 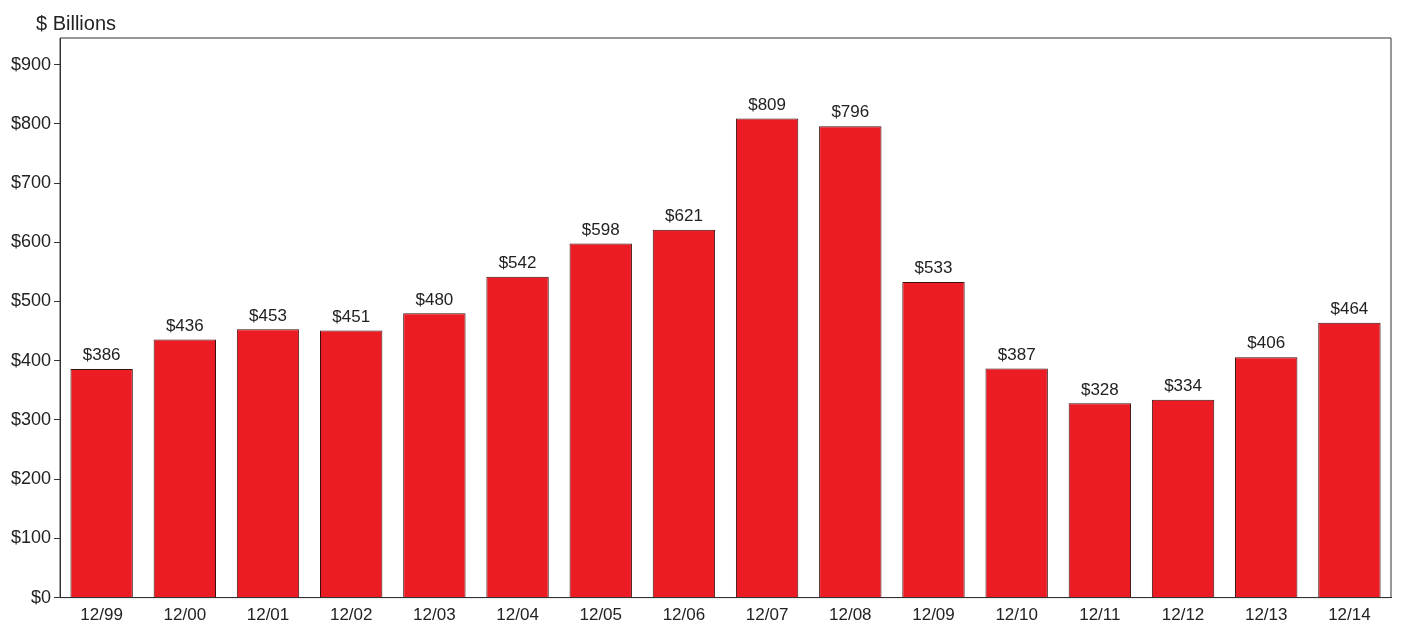 What do you see at coordinates (101, 615) in the screenshot?
I see `x-tick-label: 12/99` at bounding box center [101, 615].